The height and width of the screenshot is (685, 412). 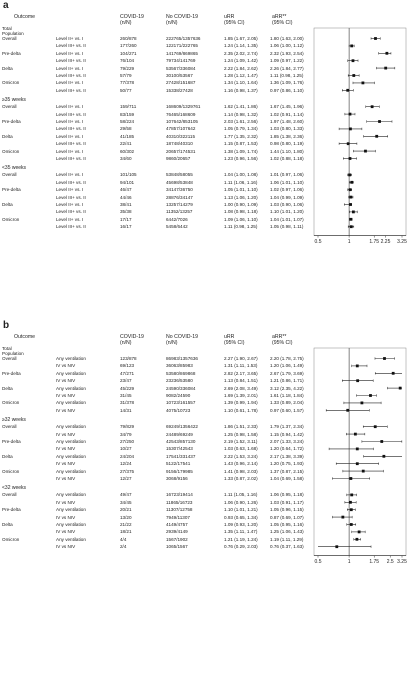 I want to click on x-tick-label: 2.25, so click(x=385, y=241).